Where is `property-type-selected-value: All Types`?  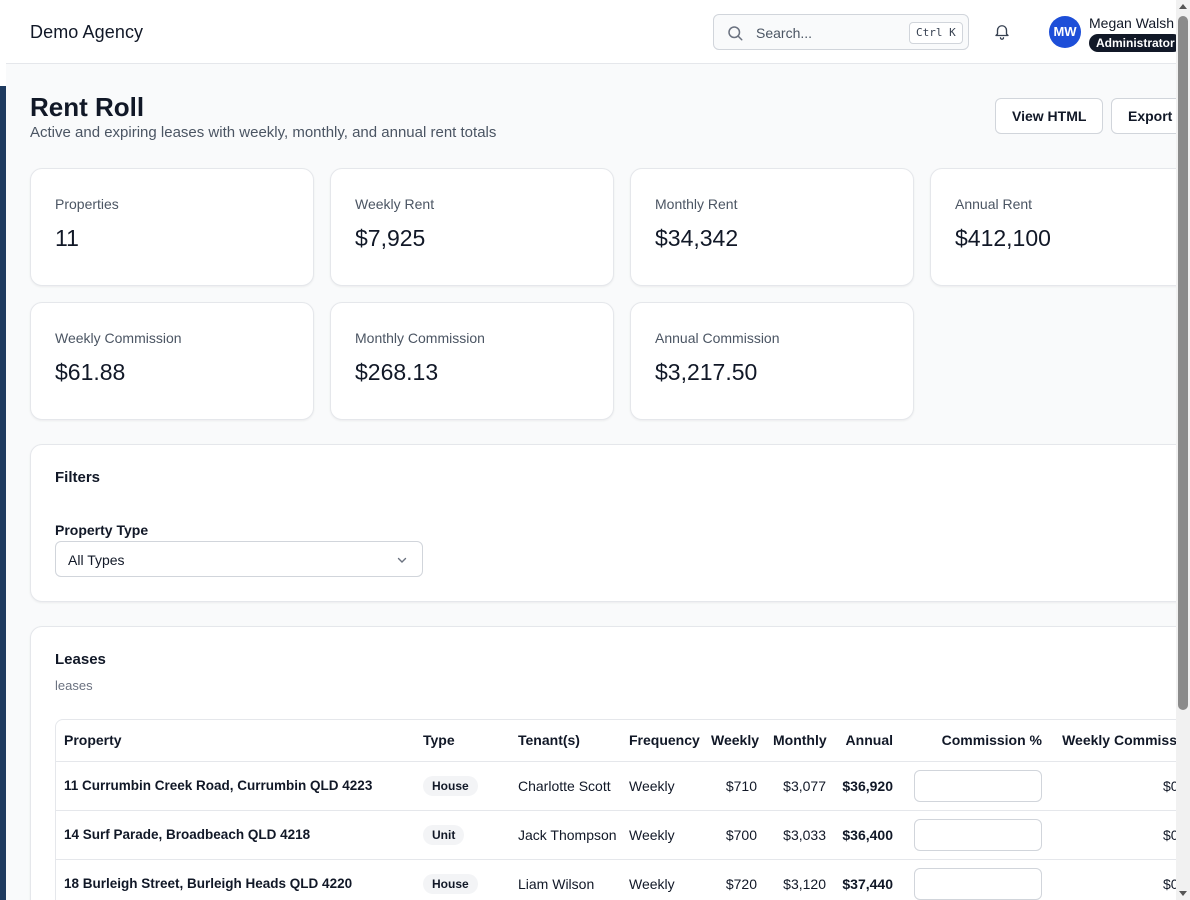 property-type-selected-value: All Types is located at coordinates (96, 560).